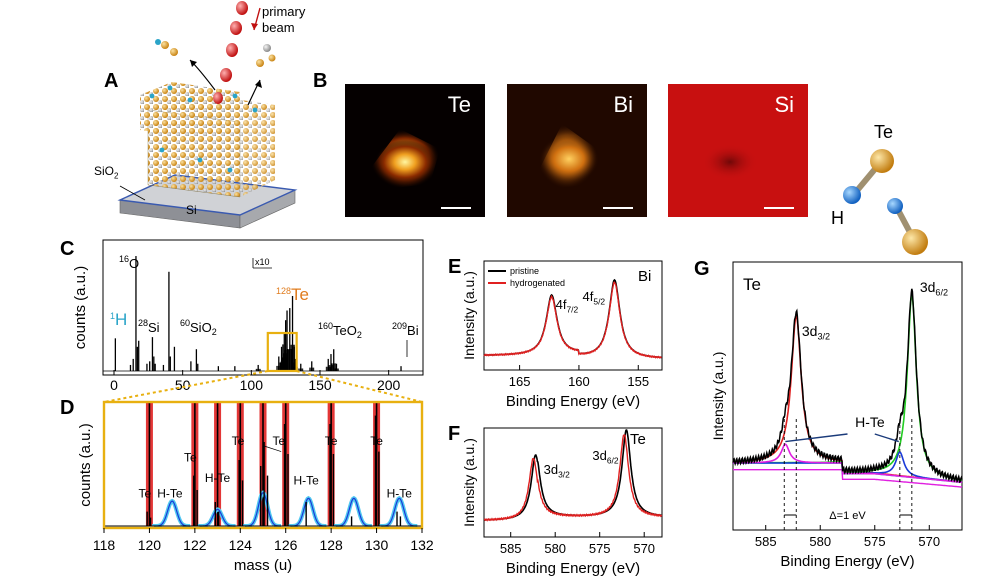 This screenshot has width=1007, height=585. I want to click on chart-f-frame, so click(573, 482).